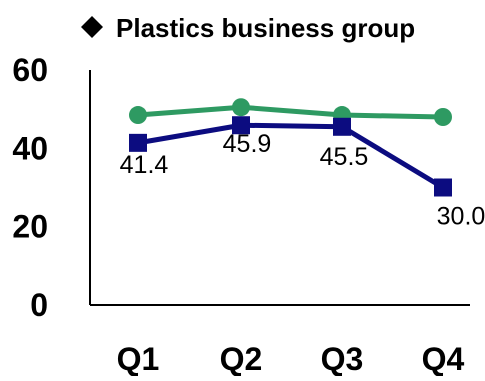 The width and height of the screenshot is (485, 381). What do you see at coordinates (265, 28) in the screenshot?
I see `chart-title: Plastics business group` at bounding box center [265, 28].